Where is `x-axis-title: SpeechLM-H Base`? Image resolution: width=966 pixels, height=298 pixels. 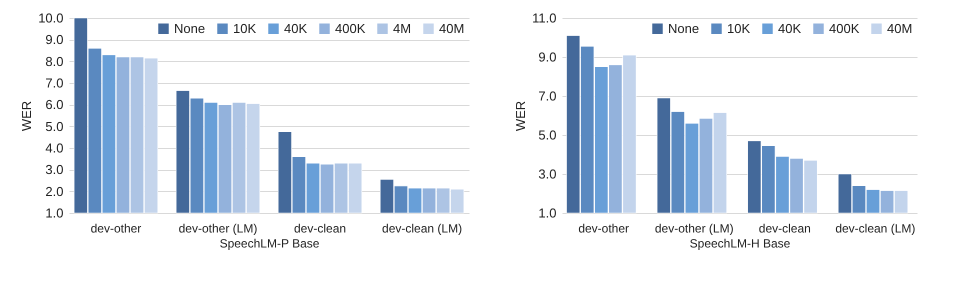
x-axis-title: SpeechLM-H Base is located at coordinates (740, 243).